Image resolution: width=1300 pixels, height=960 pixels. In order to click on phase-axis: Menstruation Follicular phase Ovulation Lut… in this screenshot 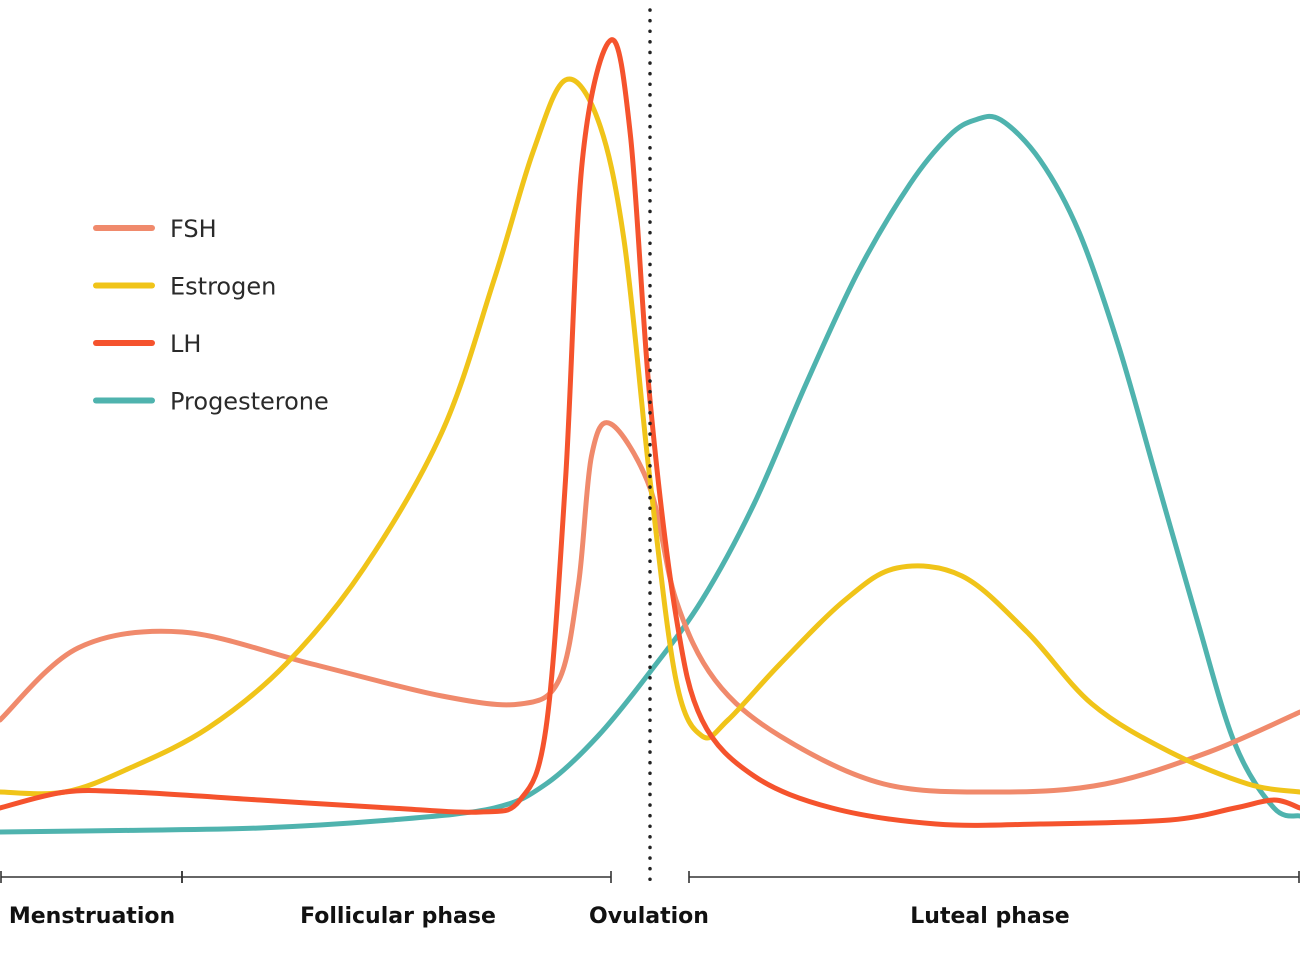, I will do `click(650, 900)`.